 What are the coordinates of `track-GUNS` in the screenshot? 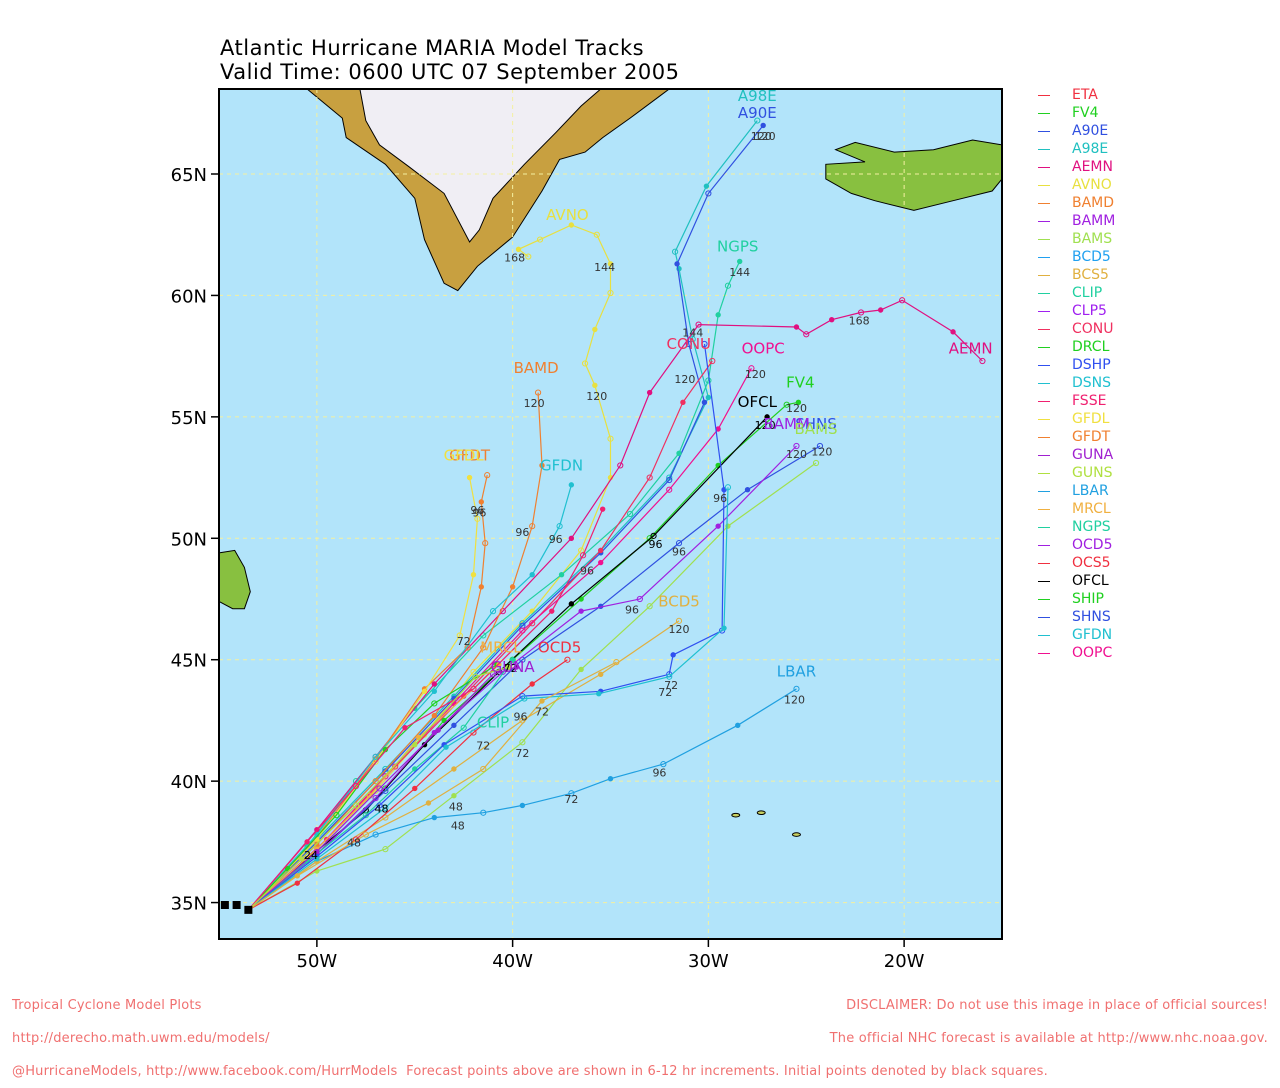 It's located at (378, 788).